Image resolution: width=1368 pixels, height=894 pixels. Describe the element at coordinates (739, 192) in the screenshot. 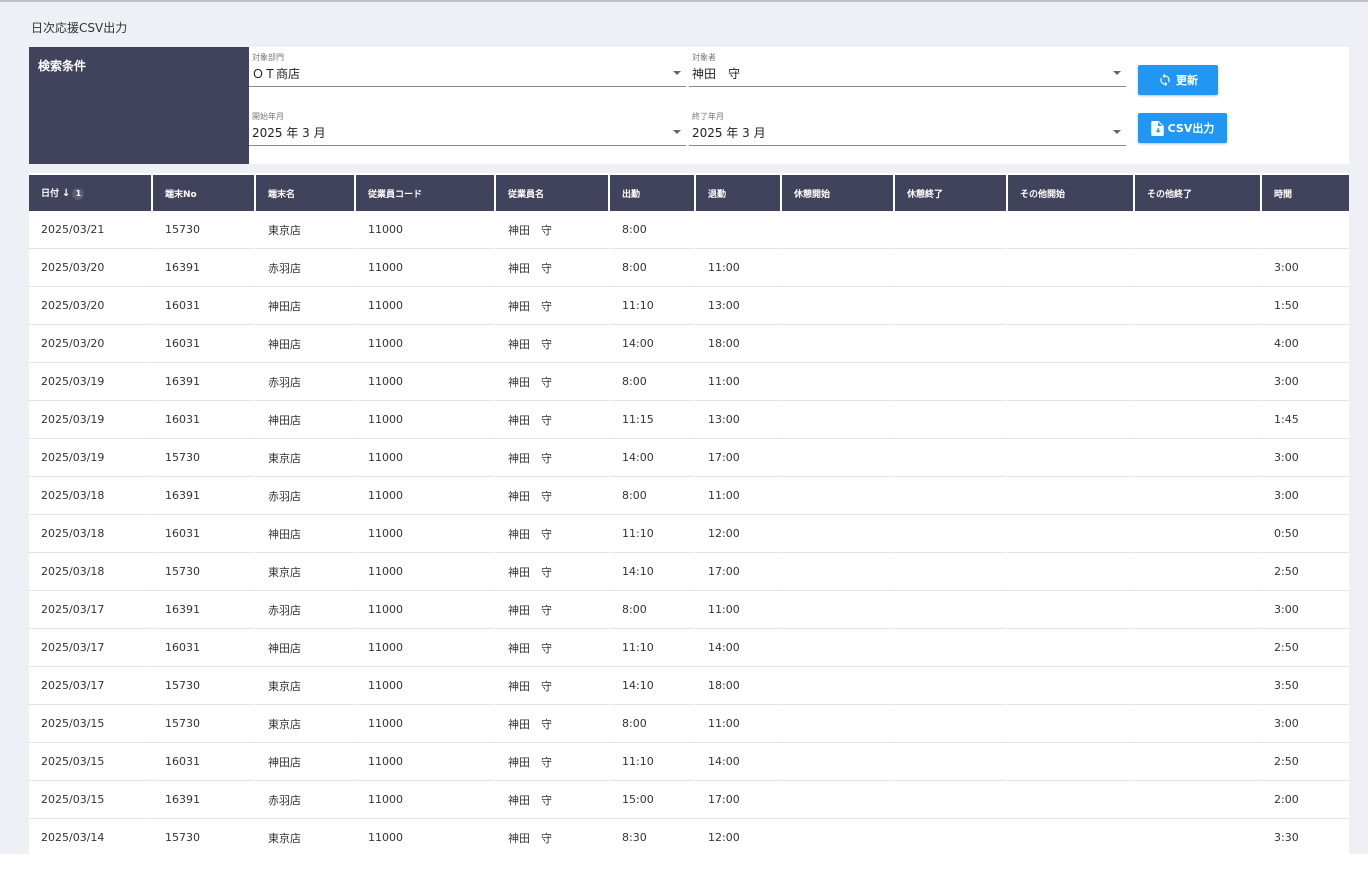

I see `column-header-clock-out: 退勤` at that location.